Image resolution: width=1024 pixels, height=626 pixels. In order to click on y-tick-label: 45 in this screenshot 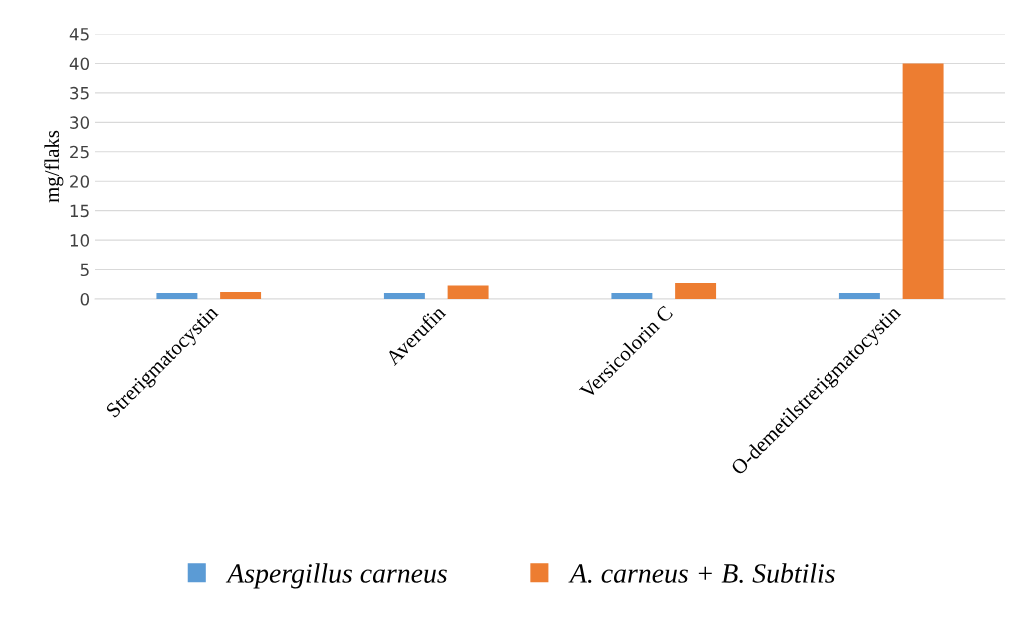, I will do `click(79, 34)`.